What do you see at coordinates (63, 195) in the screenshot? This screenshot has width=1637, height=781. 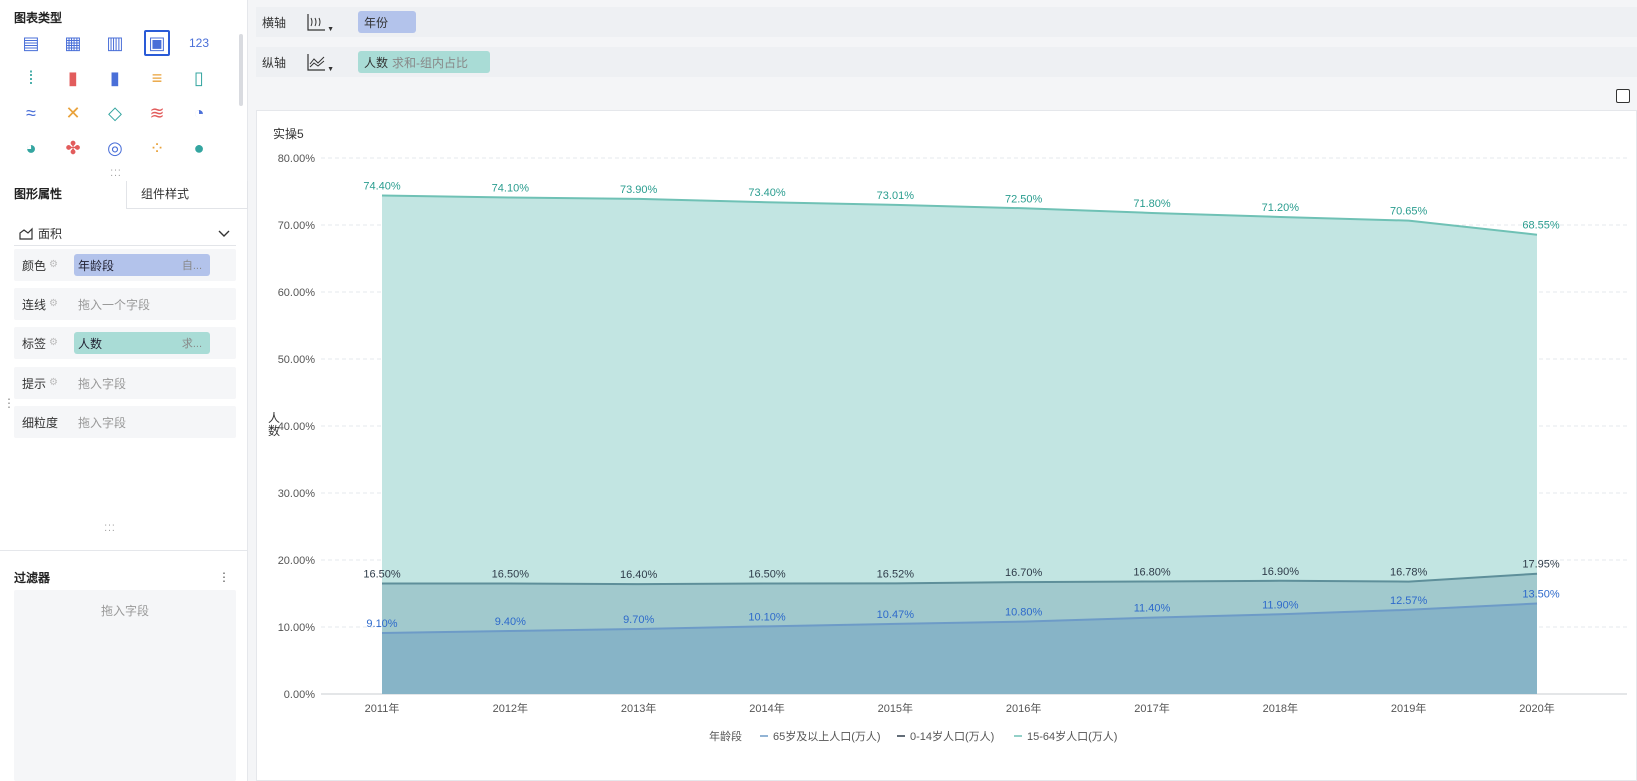 I see `tab-graphic-properties: 图形属性` at bounding box center [63, 195].